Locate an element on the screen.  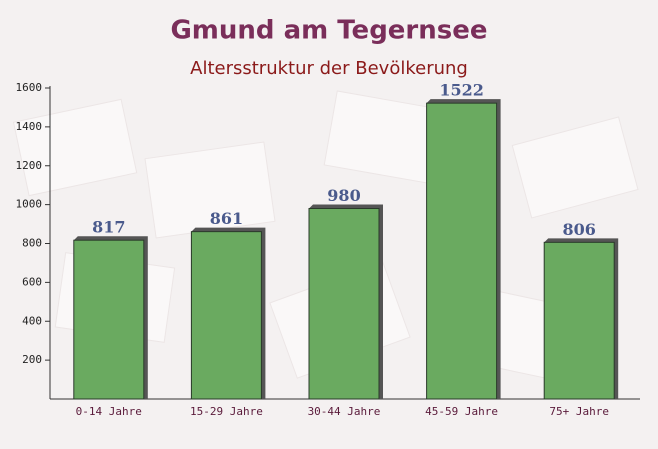
value-label: 861 is located at coordinates (226, 218).